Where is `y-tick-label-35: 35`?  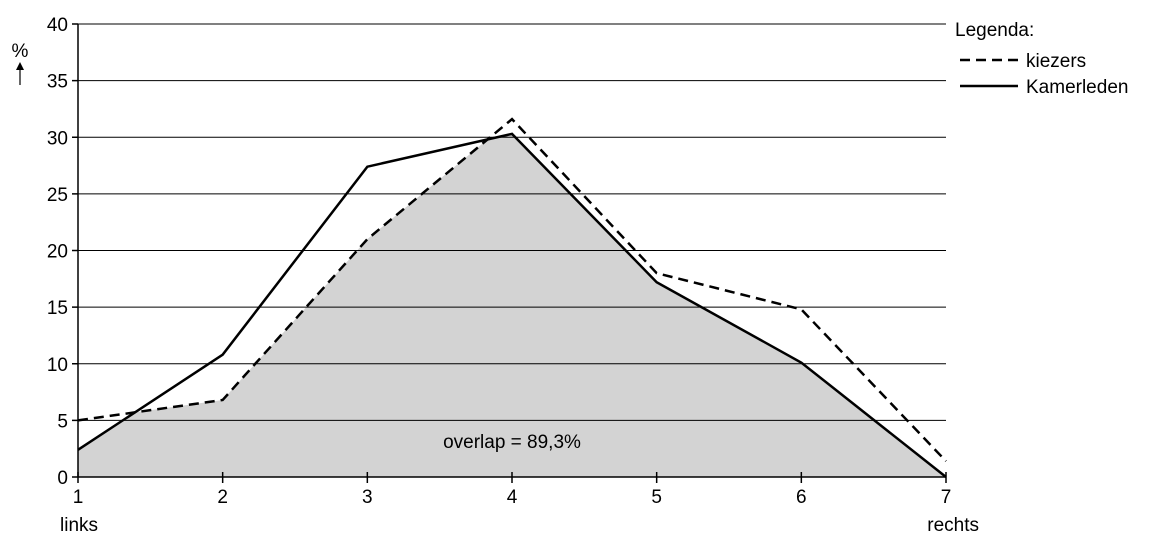 y-tick-label-35: 35 is located at coordinates (57, 82).